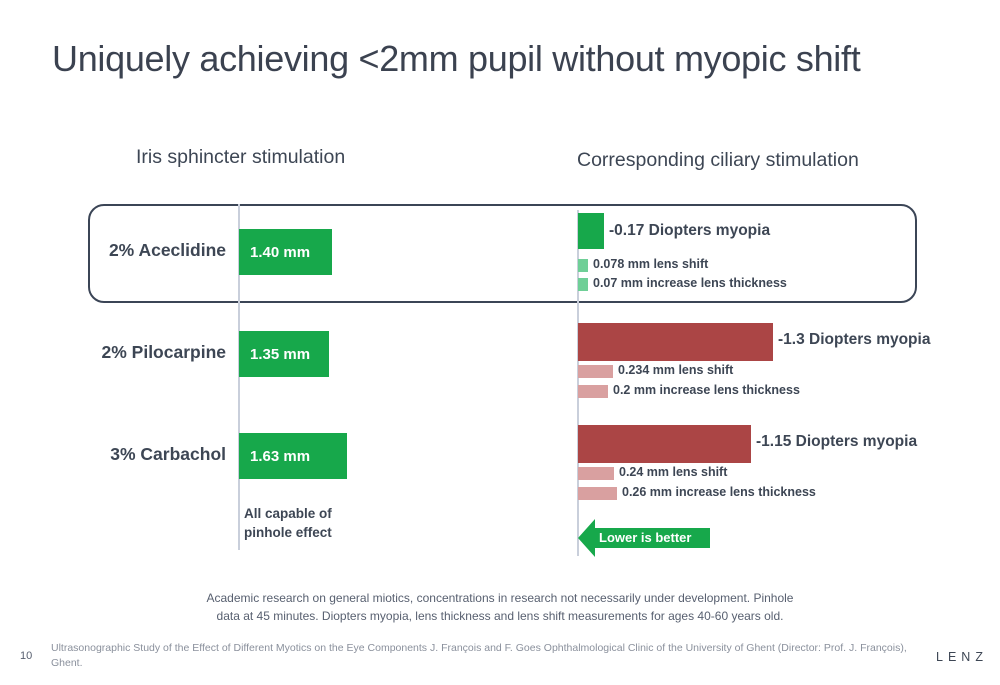 This screenshot has width=1000, height=685. Describe the element at coordinates (690, 230) in the screenshot. I see `2-aceclidine-myopia-label: -0.17 Diopters myopia` at that location.